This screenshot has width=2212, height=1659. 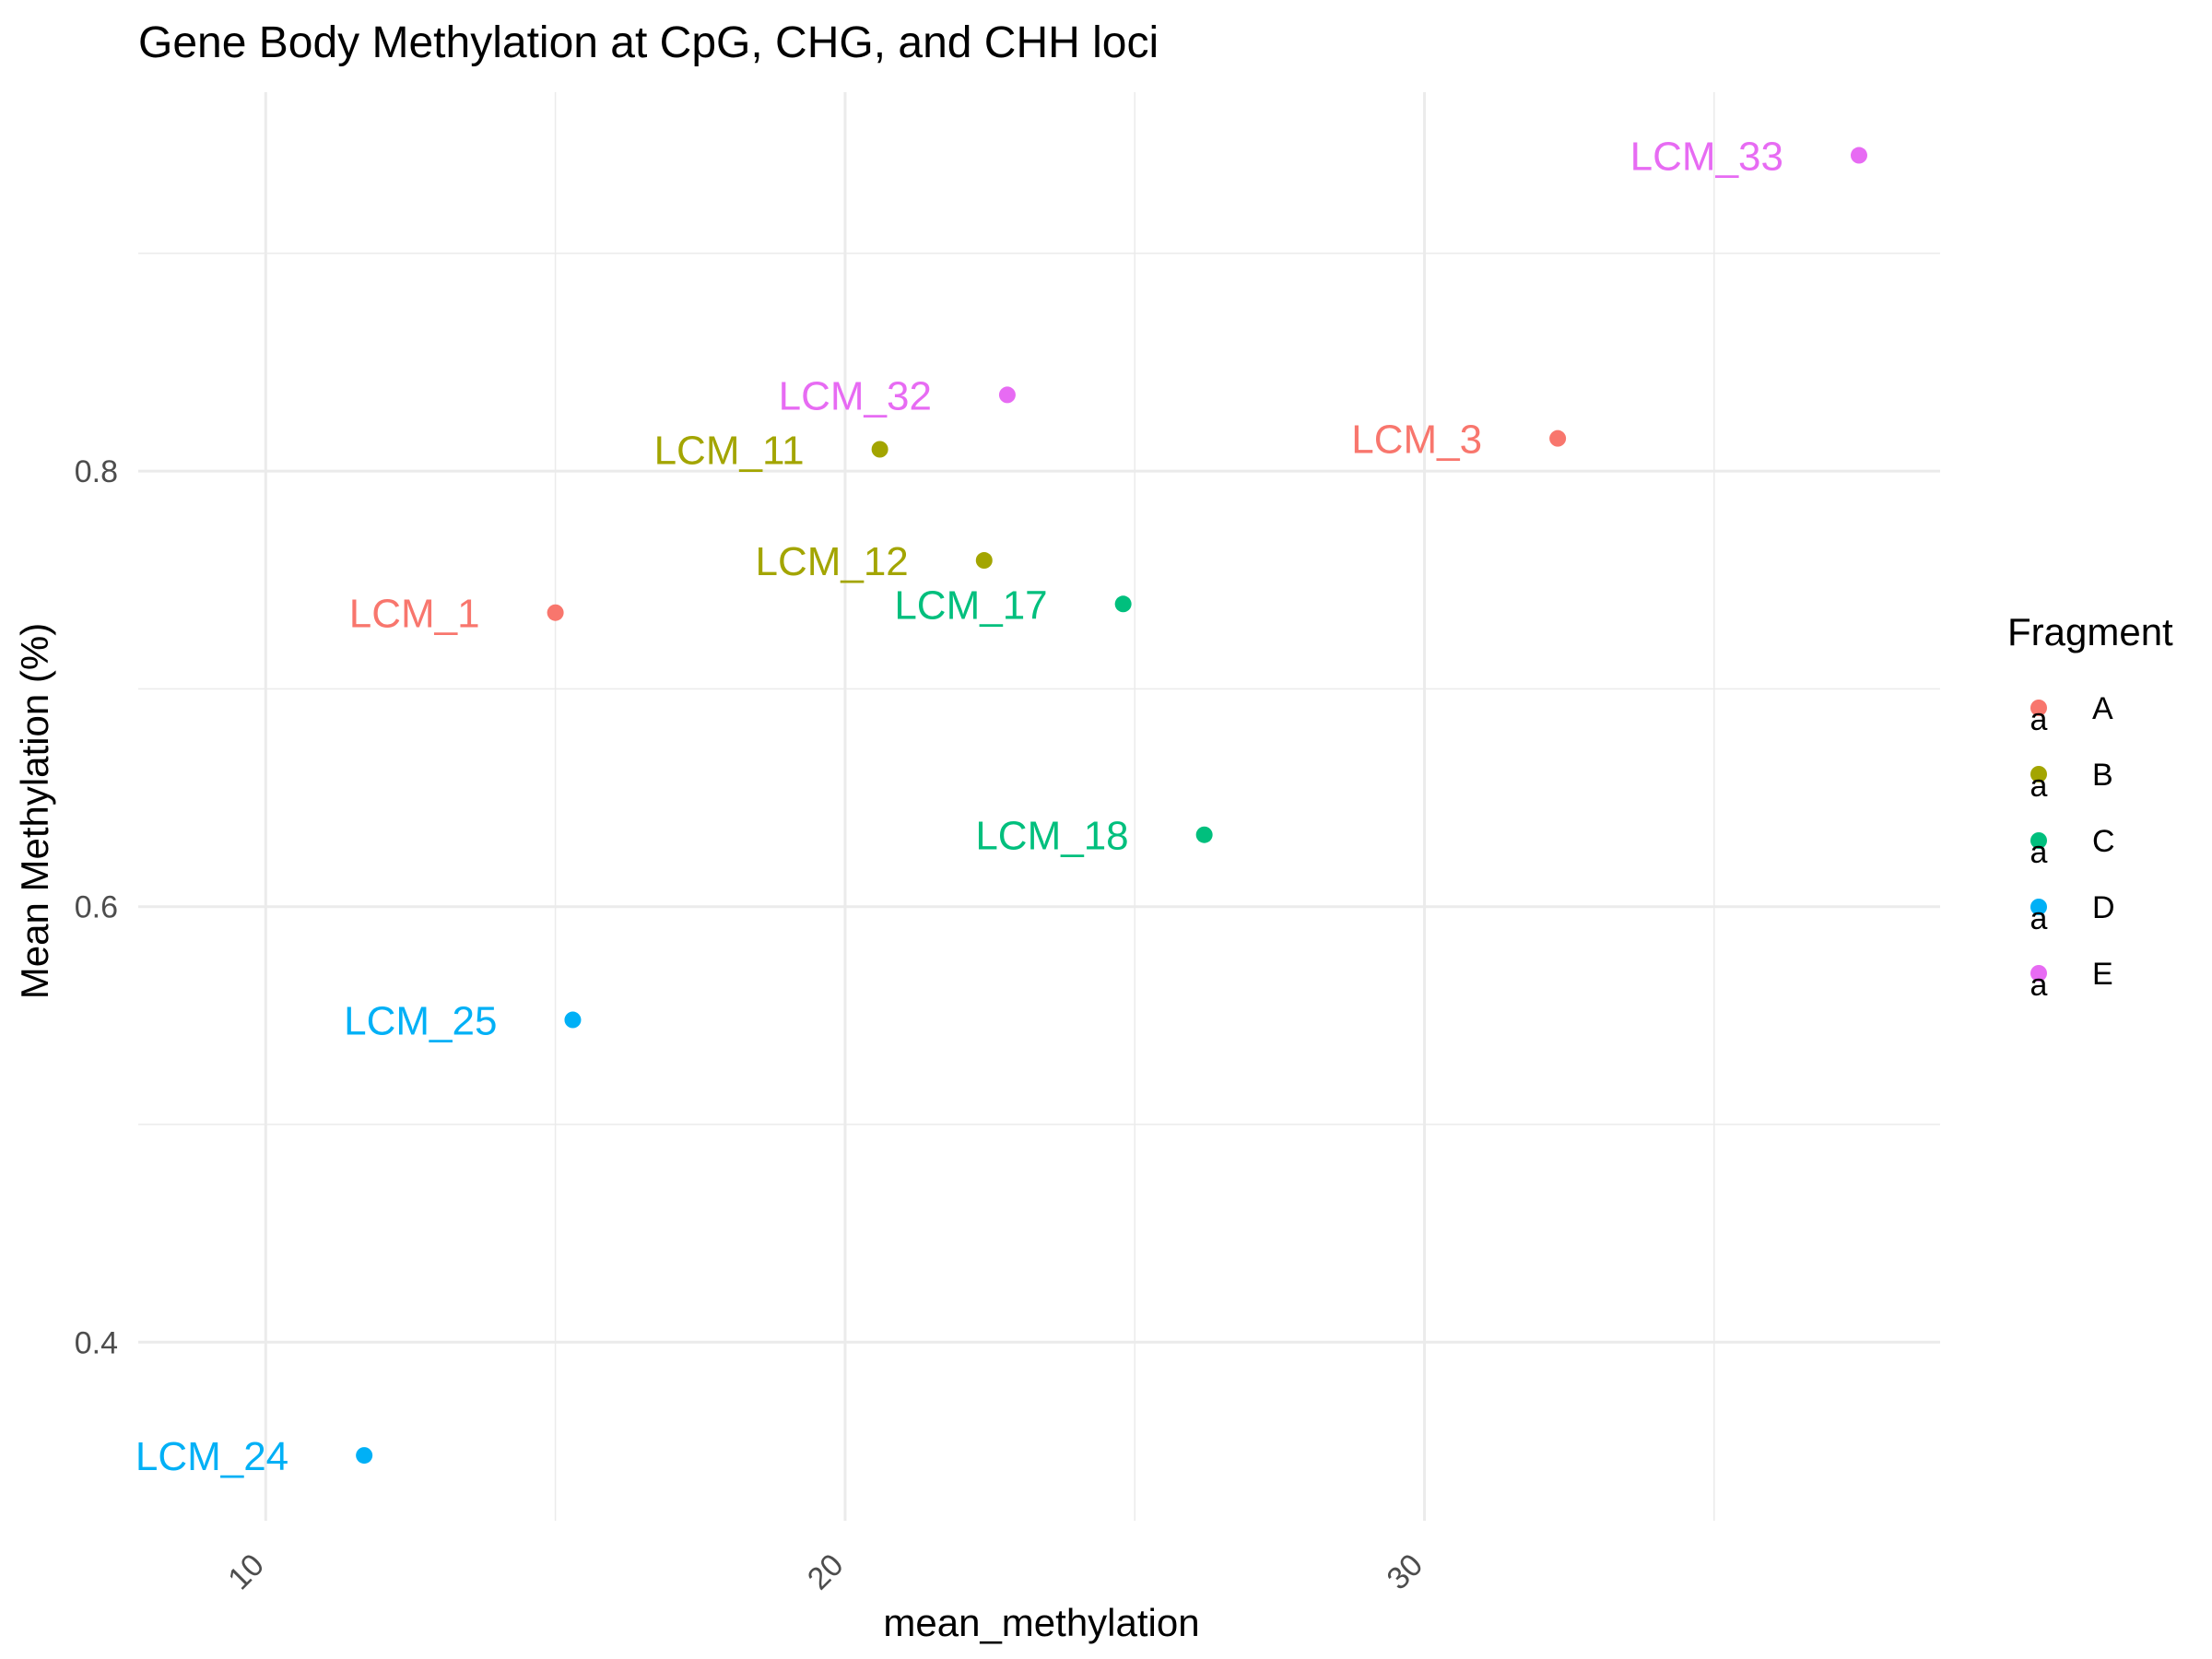 I want to click on point-label: LCM_32, so click(x=855, y=395).